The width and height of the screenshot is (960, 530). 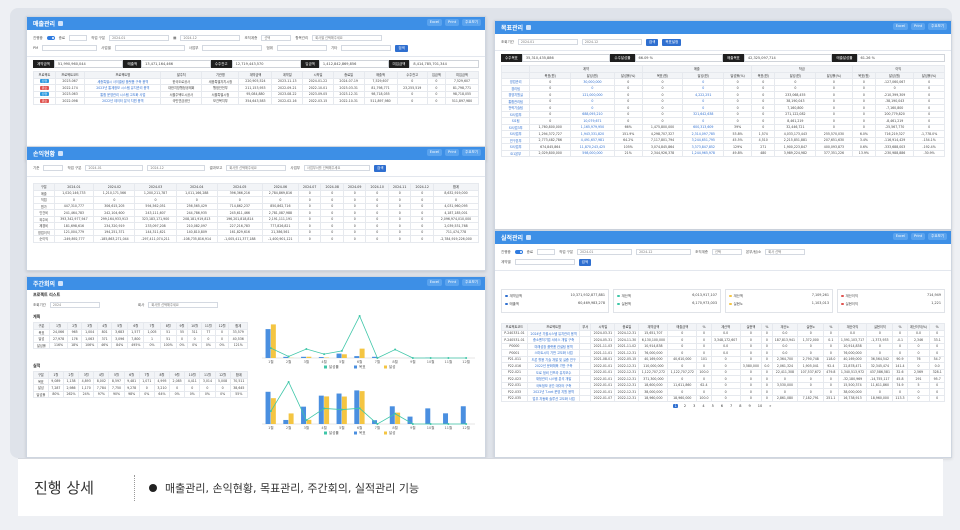 What do you see at coordinates (123, 94) in the screenshot?
I see `table-cell: 통합 운영관리 시스템 고도화 사업` at bounding box center [123, 94].